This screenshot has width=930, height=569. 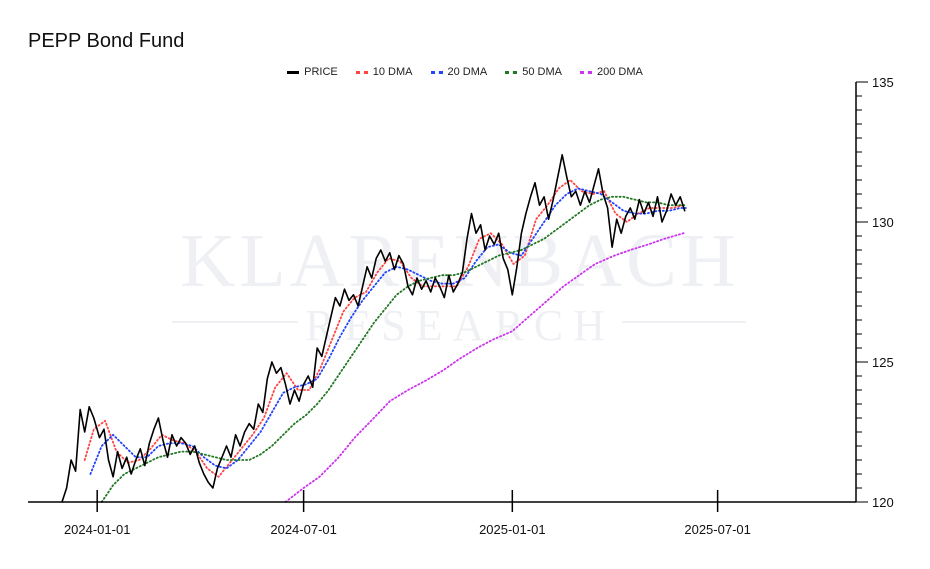 What do you see at coordinates (460, 325) in the screenshot?
I see `watermark-line2: RESEARCH` at bounding box center [460, 325].